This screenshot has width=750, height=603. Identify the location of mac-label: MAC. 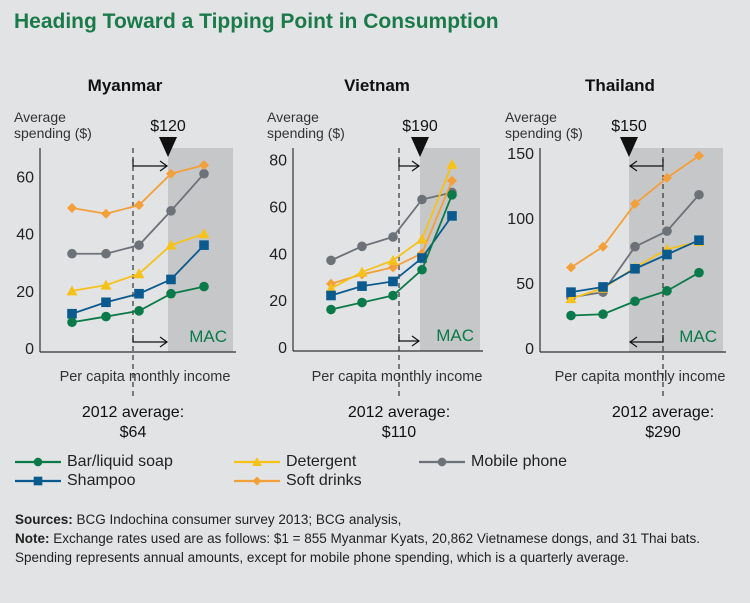
(208, 336).